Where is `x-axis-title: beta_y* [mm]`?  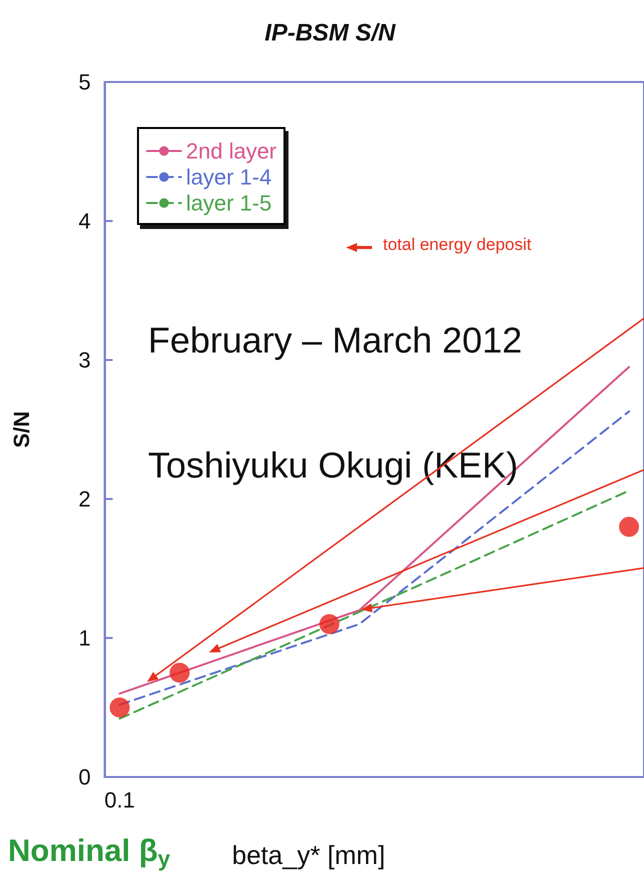
x-axis-title: beta_y* [mm] is located at coordinates (309, 855).